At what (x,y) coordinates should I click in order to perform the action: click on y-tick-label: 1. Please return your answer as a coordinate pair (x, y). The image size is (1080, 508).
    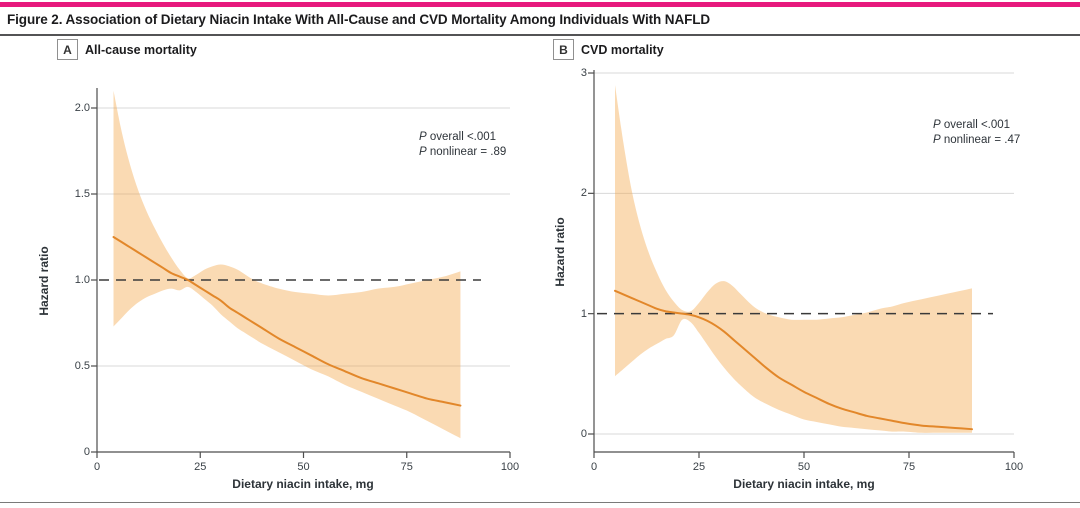
    Looking at the image, I should click on (583, 313).